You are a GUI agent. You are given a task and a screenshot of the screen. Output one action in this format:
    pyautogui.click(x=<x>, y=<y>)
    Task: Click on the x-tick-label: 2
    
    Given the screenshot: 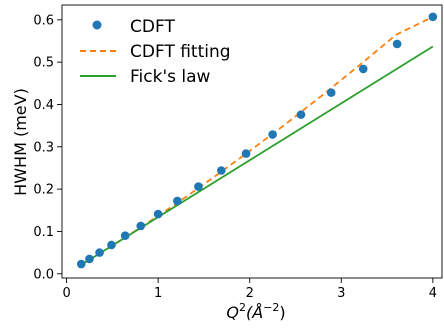 What is the action you would take?
    pyautogui.click(x=250, y=293)
    